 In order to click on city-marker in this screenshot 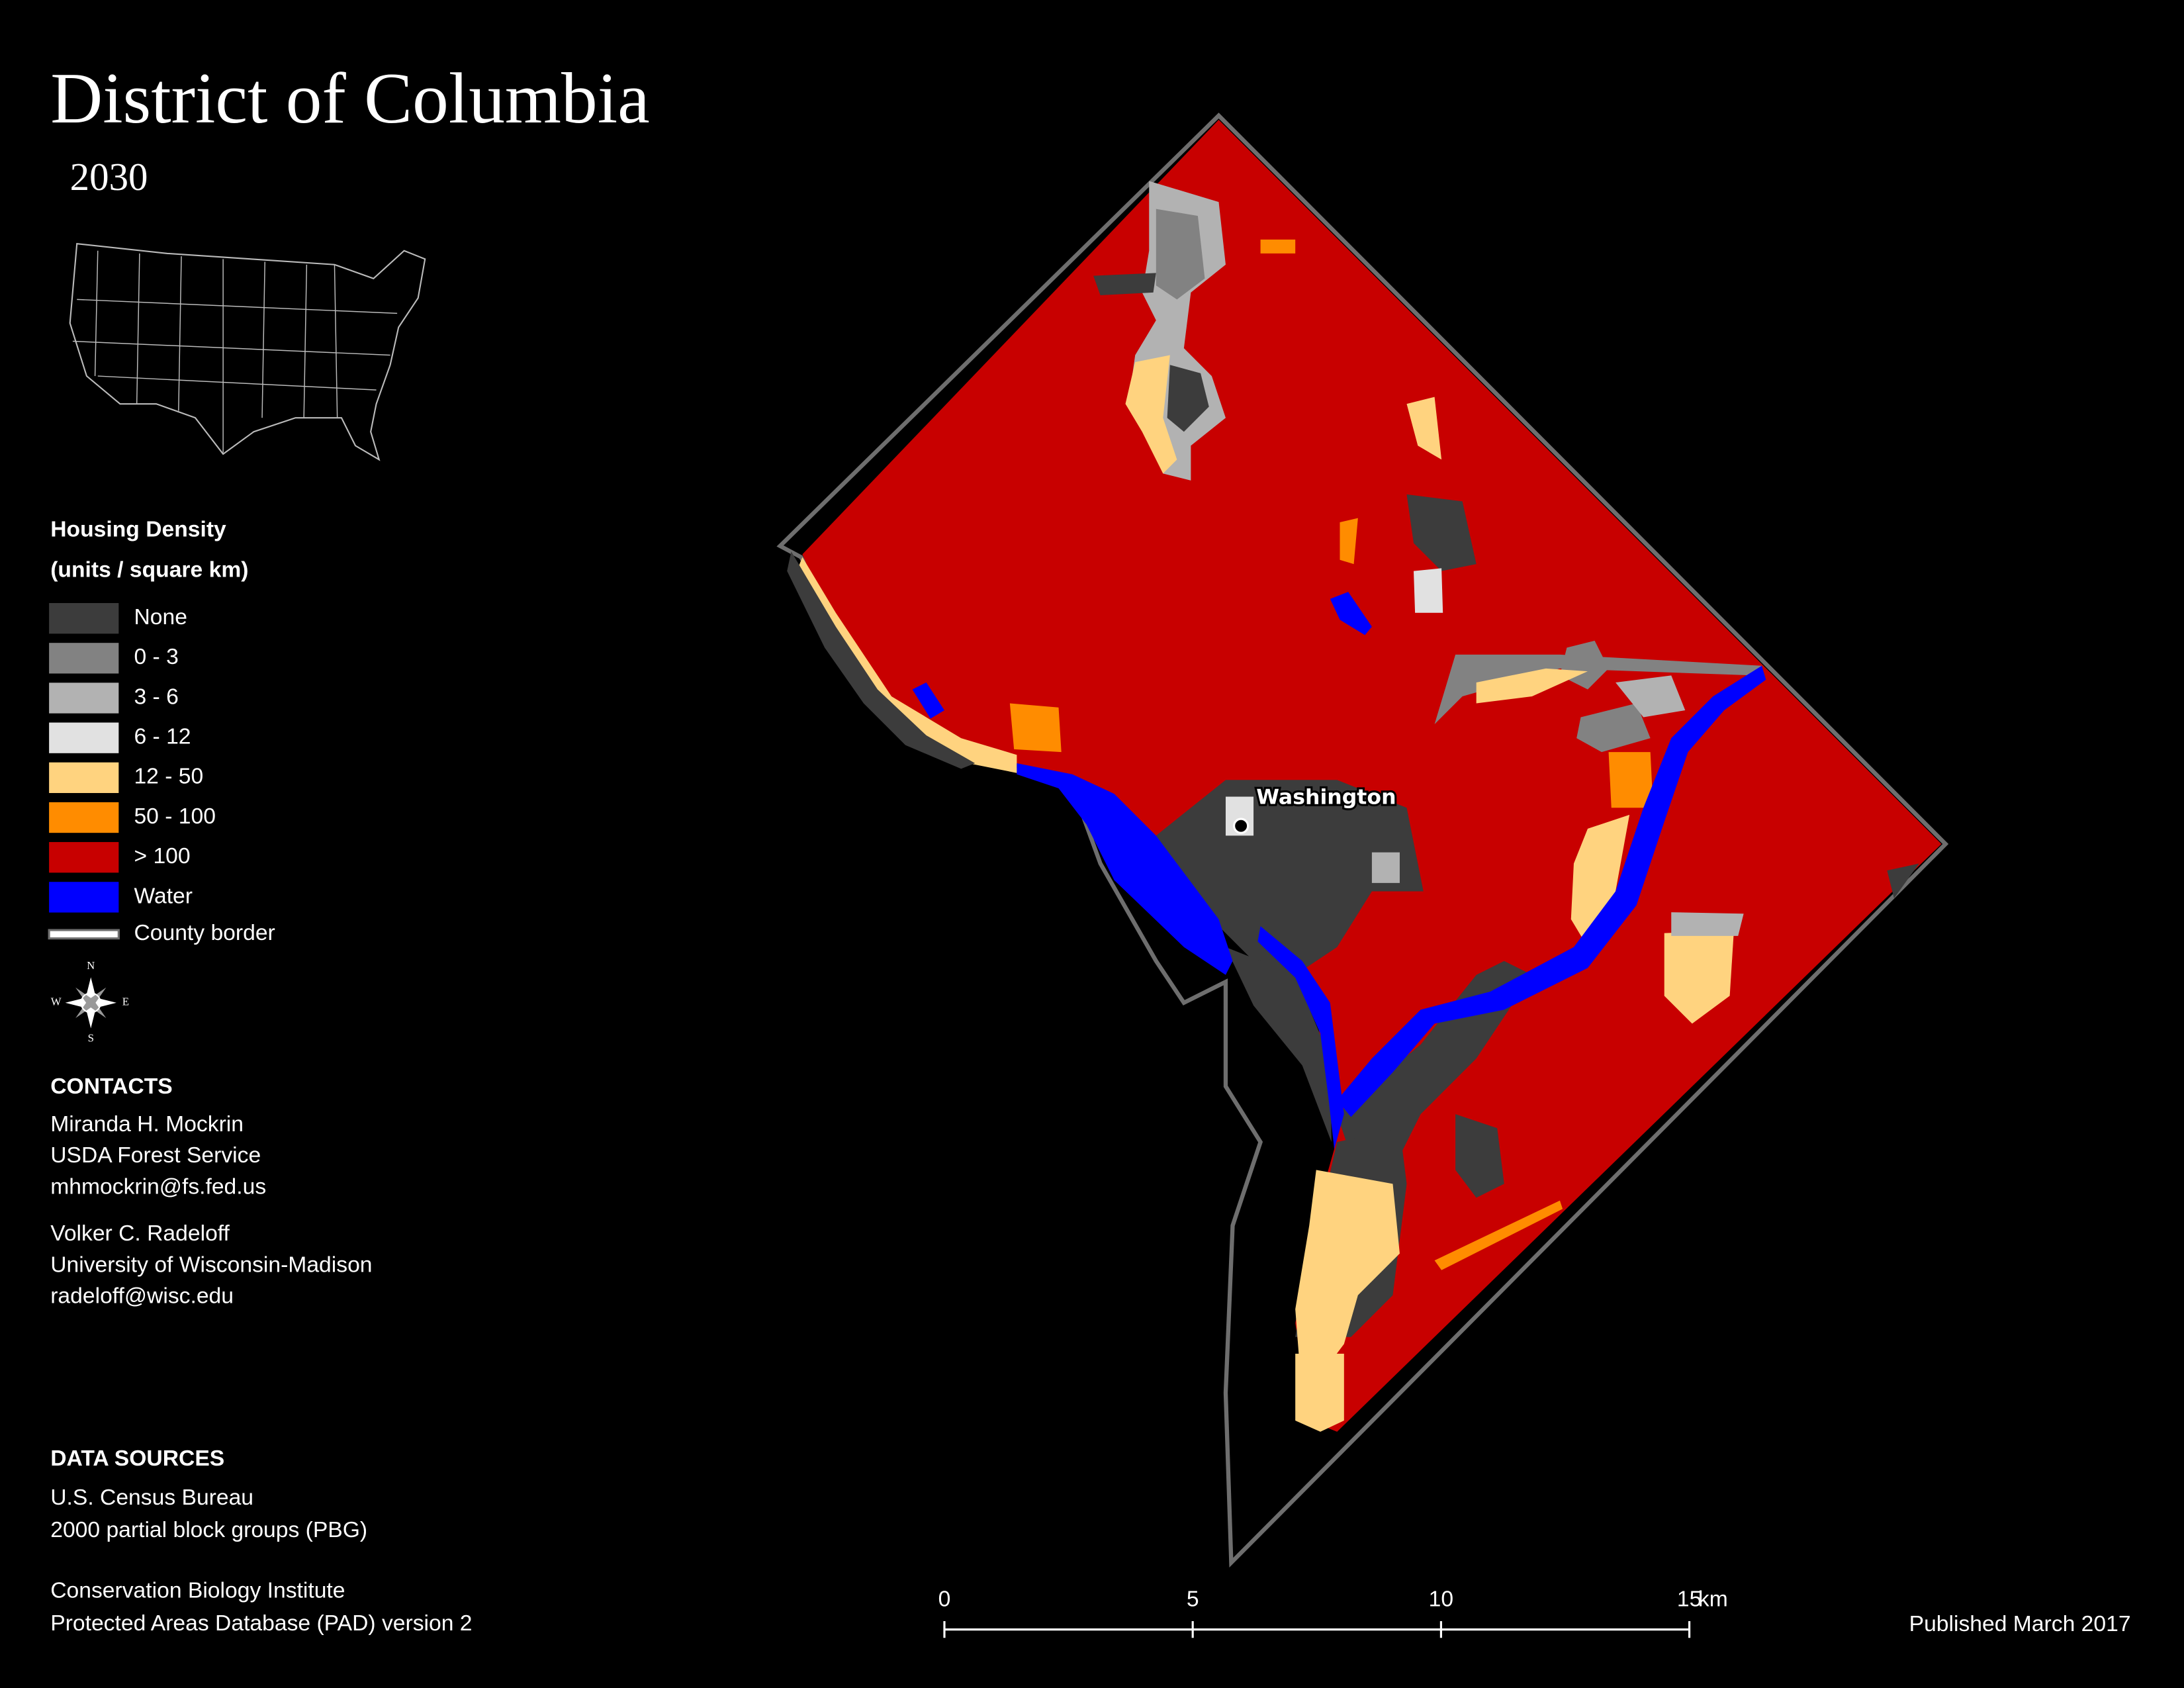, I will do `click(1241, 826)`.